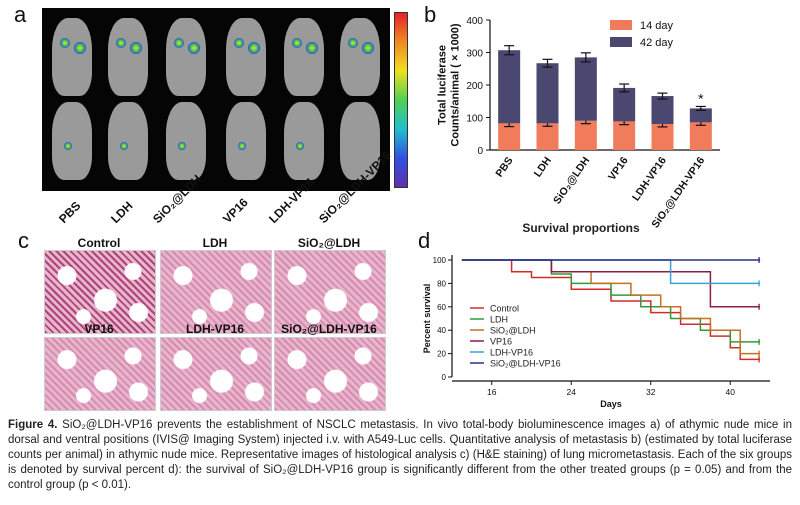 The image size is (800, 505). I want to click on panel-b-letter: b, so click(430, 14).